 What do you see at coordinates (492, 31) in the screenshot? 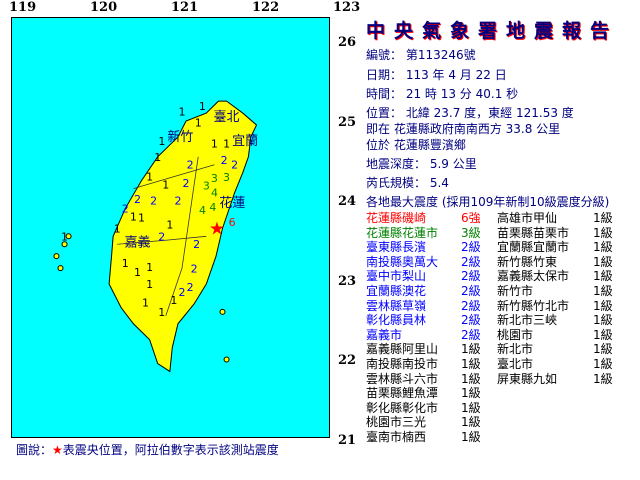
I see `page-title: 中央氣象署地震報告` at bounding box center [492, 31].